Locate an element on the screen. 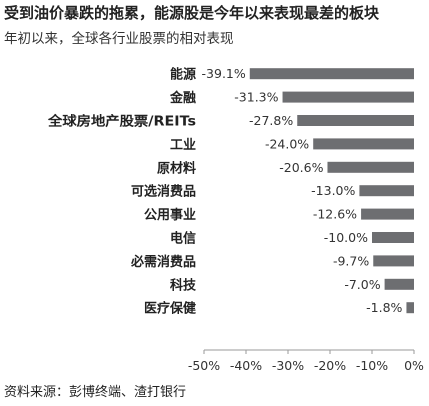 This screenshot has height=406, width=429. chart-title: 受到油价暴跌的拖累，能源股是今年以来表现最差的板块 is located at coordinates (192, 13).